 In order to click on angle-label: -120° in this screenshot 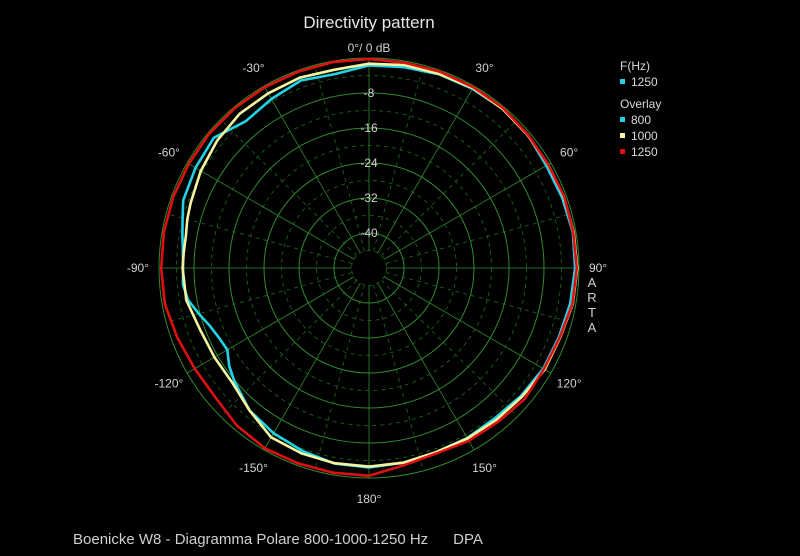, I will do `click(168, 384)`.